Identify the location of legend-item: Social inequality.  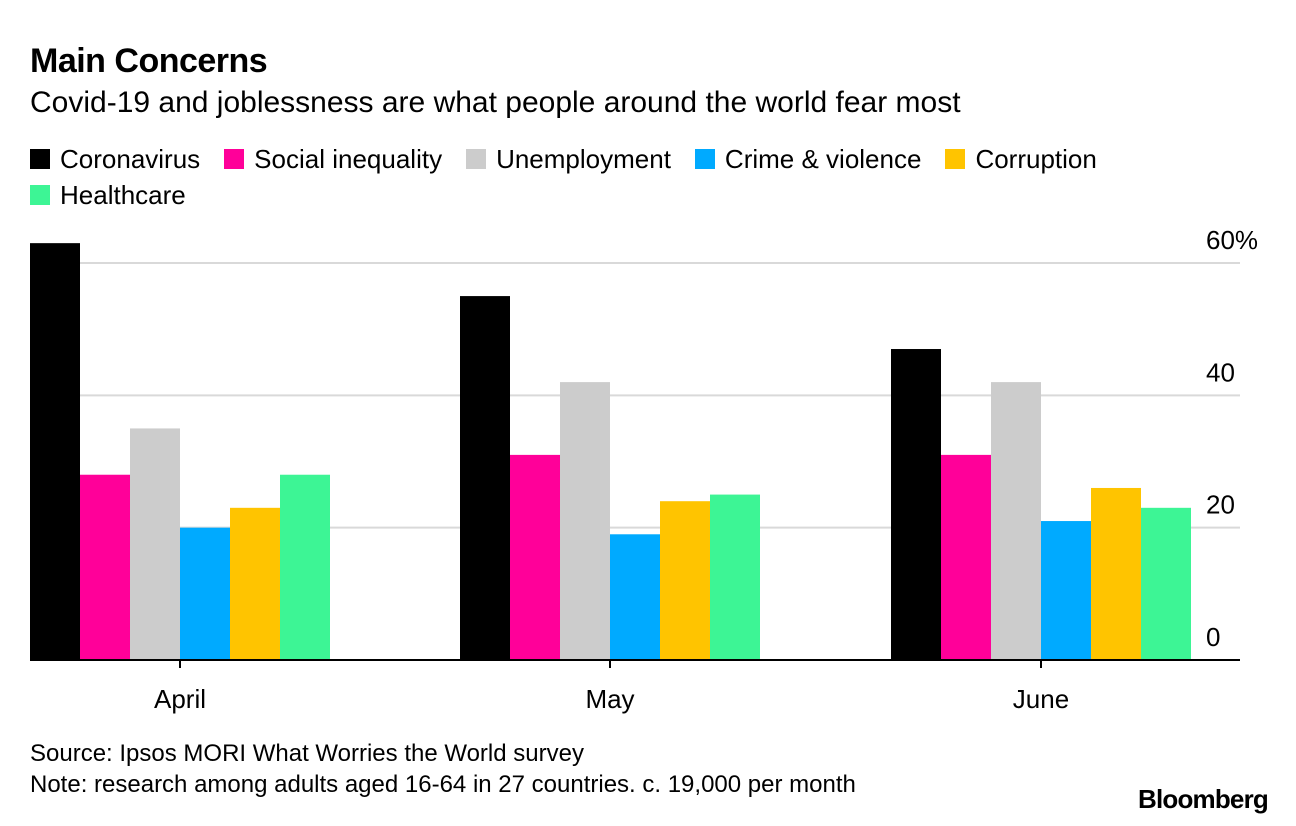
(333, 158).